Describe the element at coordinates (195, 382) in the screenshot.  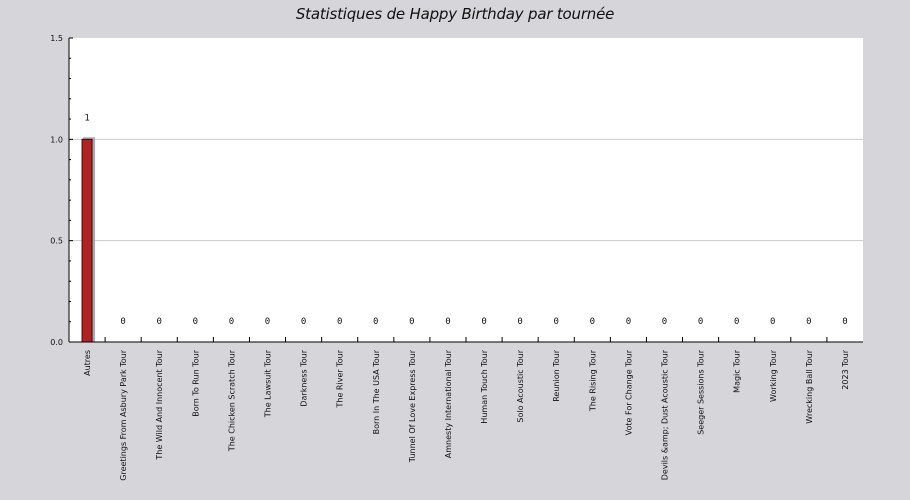
I see `x-tick-label: Born To Run Tour` at that location.